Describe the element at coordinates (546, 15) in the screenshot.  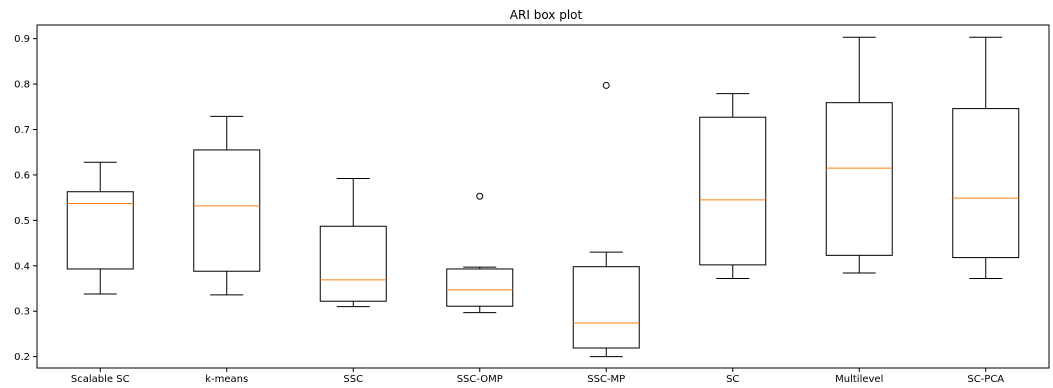
I see `chart-title: ARI box plot` at that location.